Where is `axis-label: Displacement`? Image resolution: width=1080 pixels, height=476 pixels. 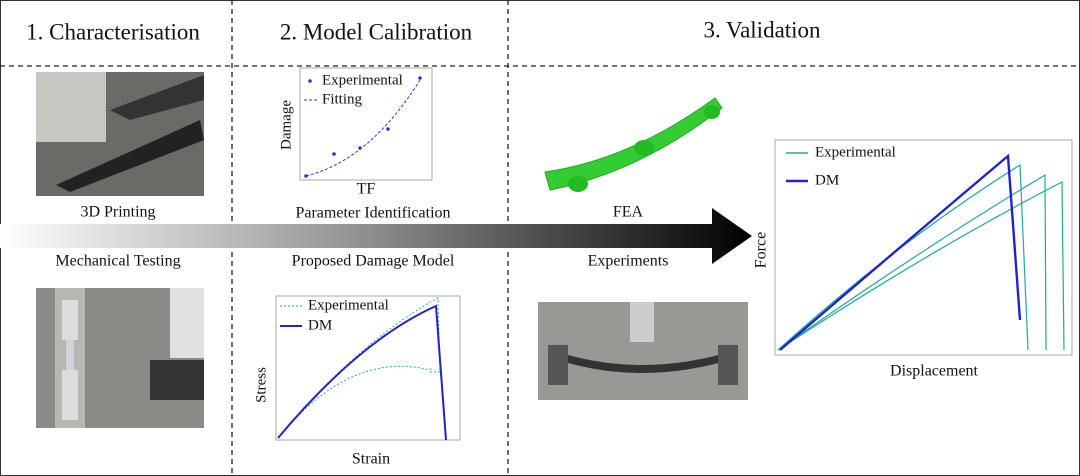 axis-label: Displacement is located at coordinates (934, 371).